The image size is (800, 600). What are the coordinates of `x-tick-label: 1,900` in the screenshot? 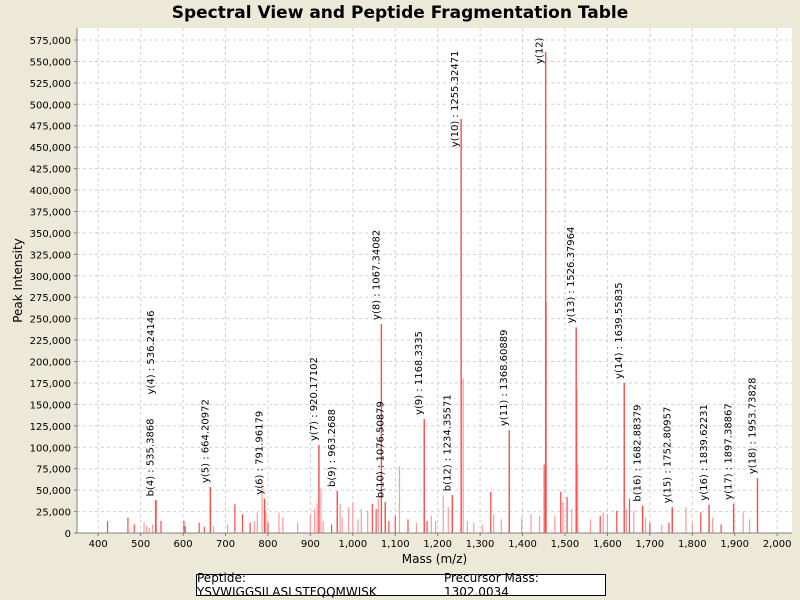 It's located at (734, 544).